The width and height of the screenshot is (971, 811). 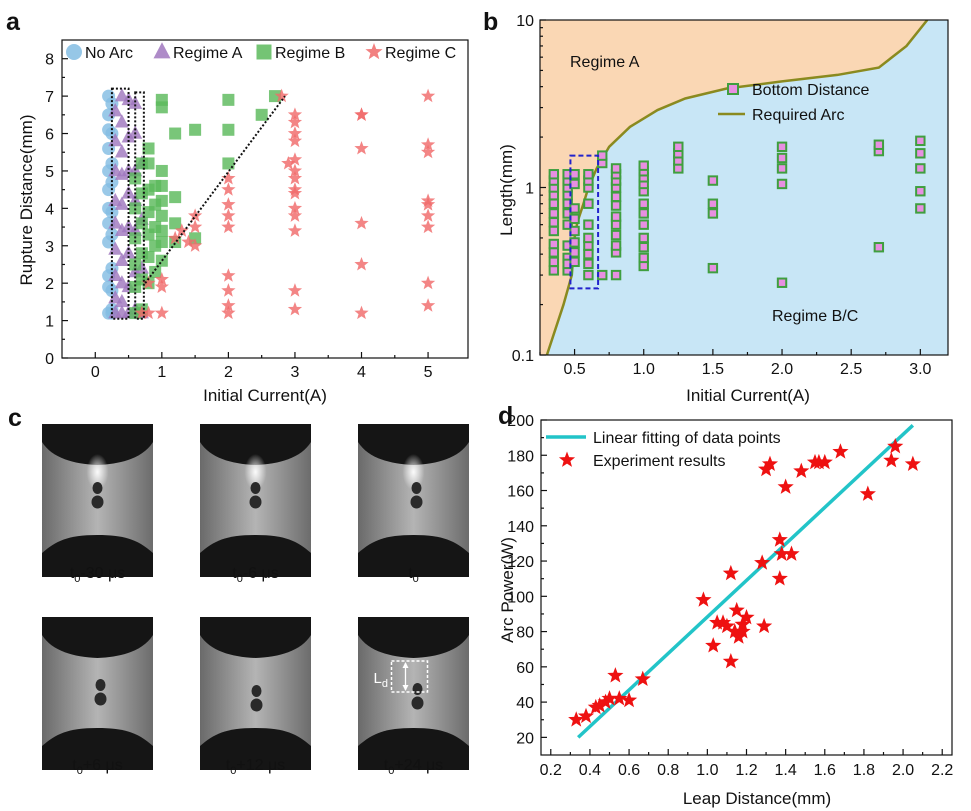 I want to click on dotted-box, so click(x=120, y=203).